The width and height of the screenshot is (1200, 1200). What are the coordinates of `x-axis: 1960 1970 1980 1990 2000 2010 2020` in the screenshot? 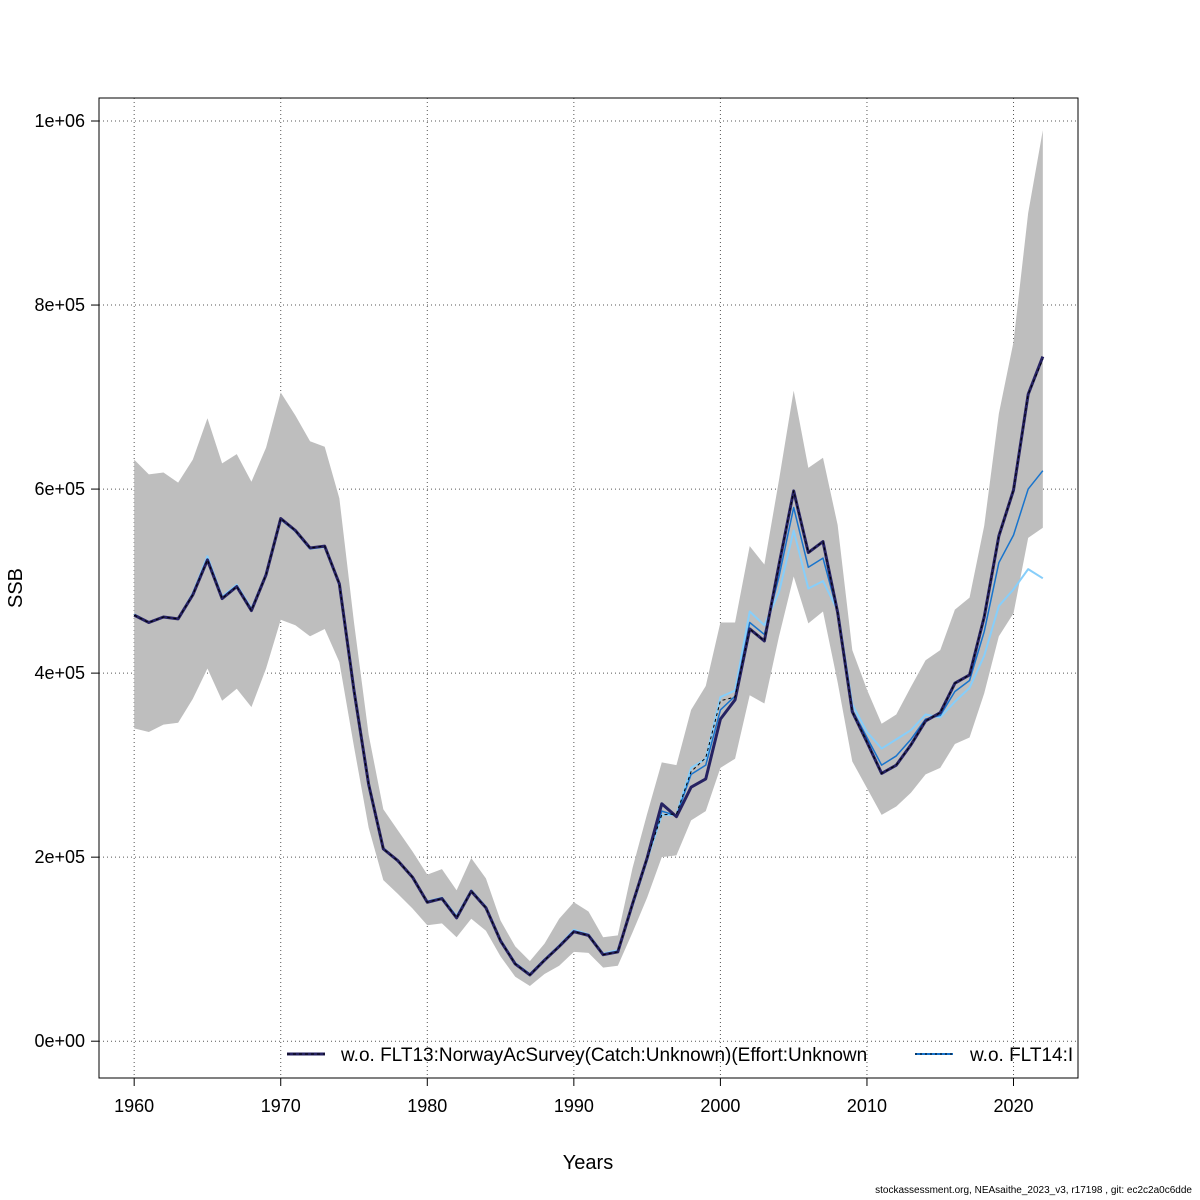 It's located at (574, 1097).